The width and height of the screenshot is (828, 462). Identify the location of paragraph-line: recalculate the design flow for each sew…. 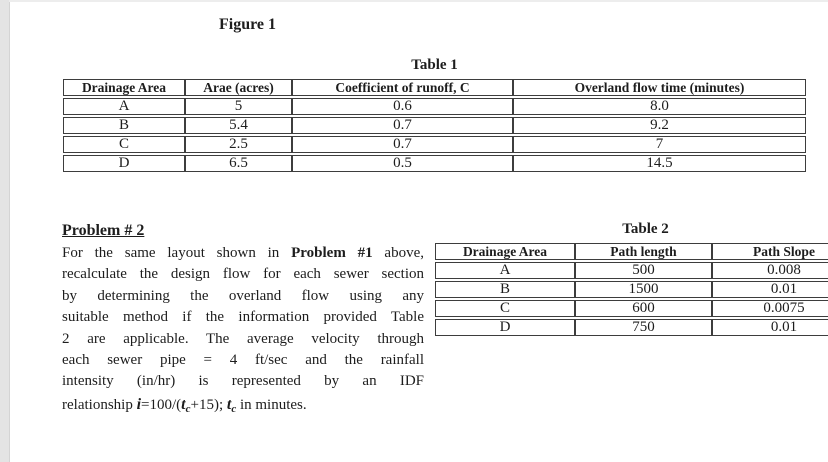
(243, 274).